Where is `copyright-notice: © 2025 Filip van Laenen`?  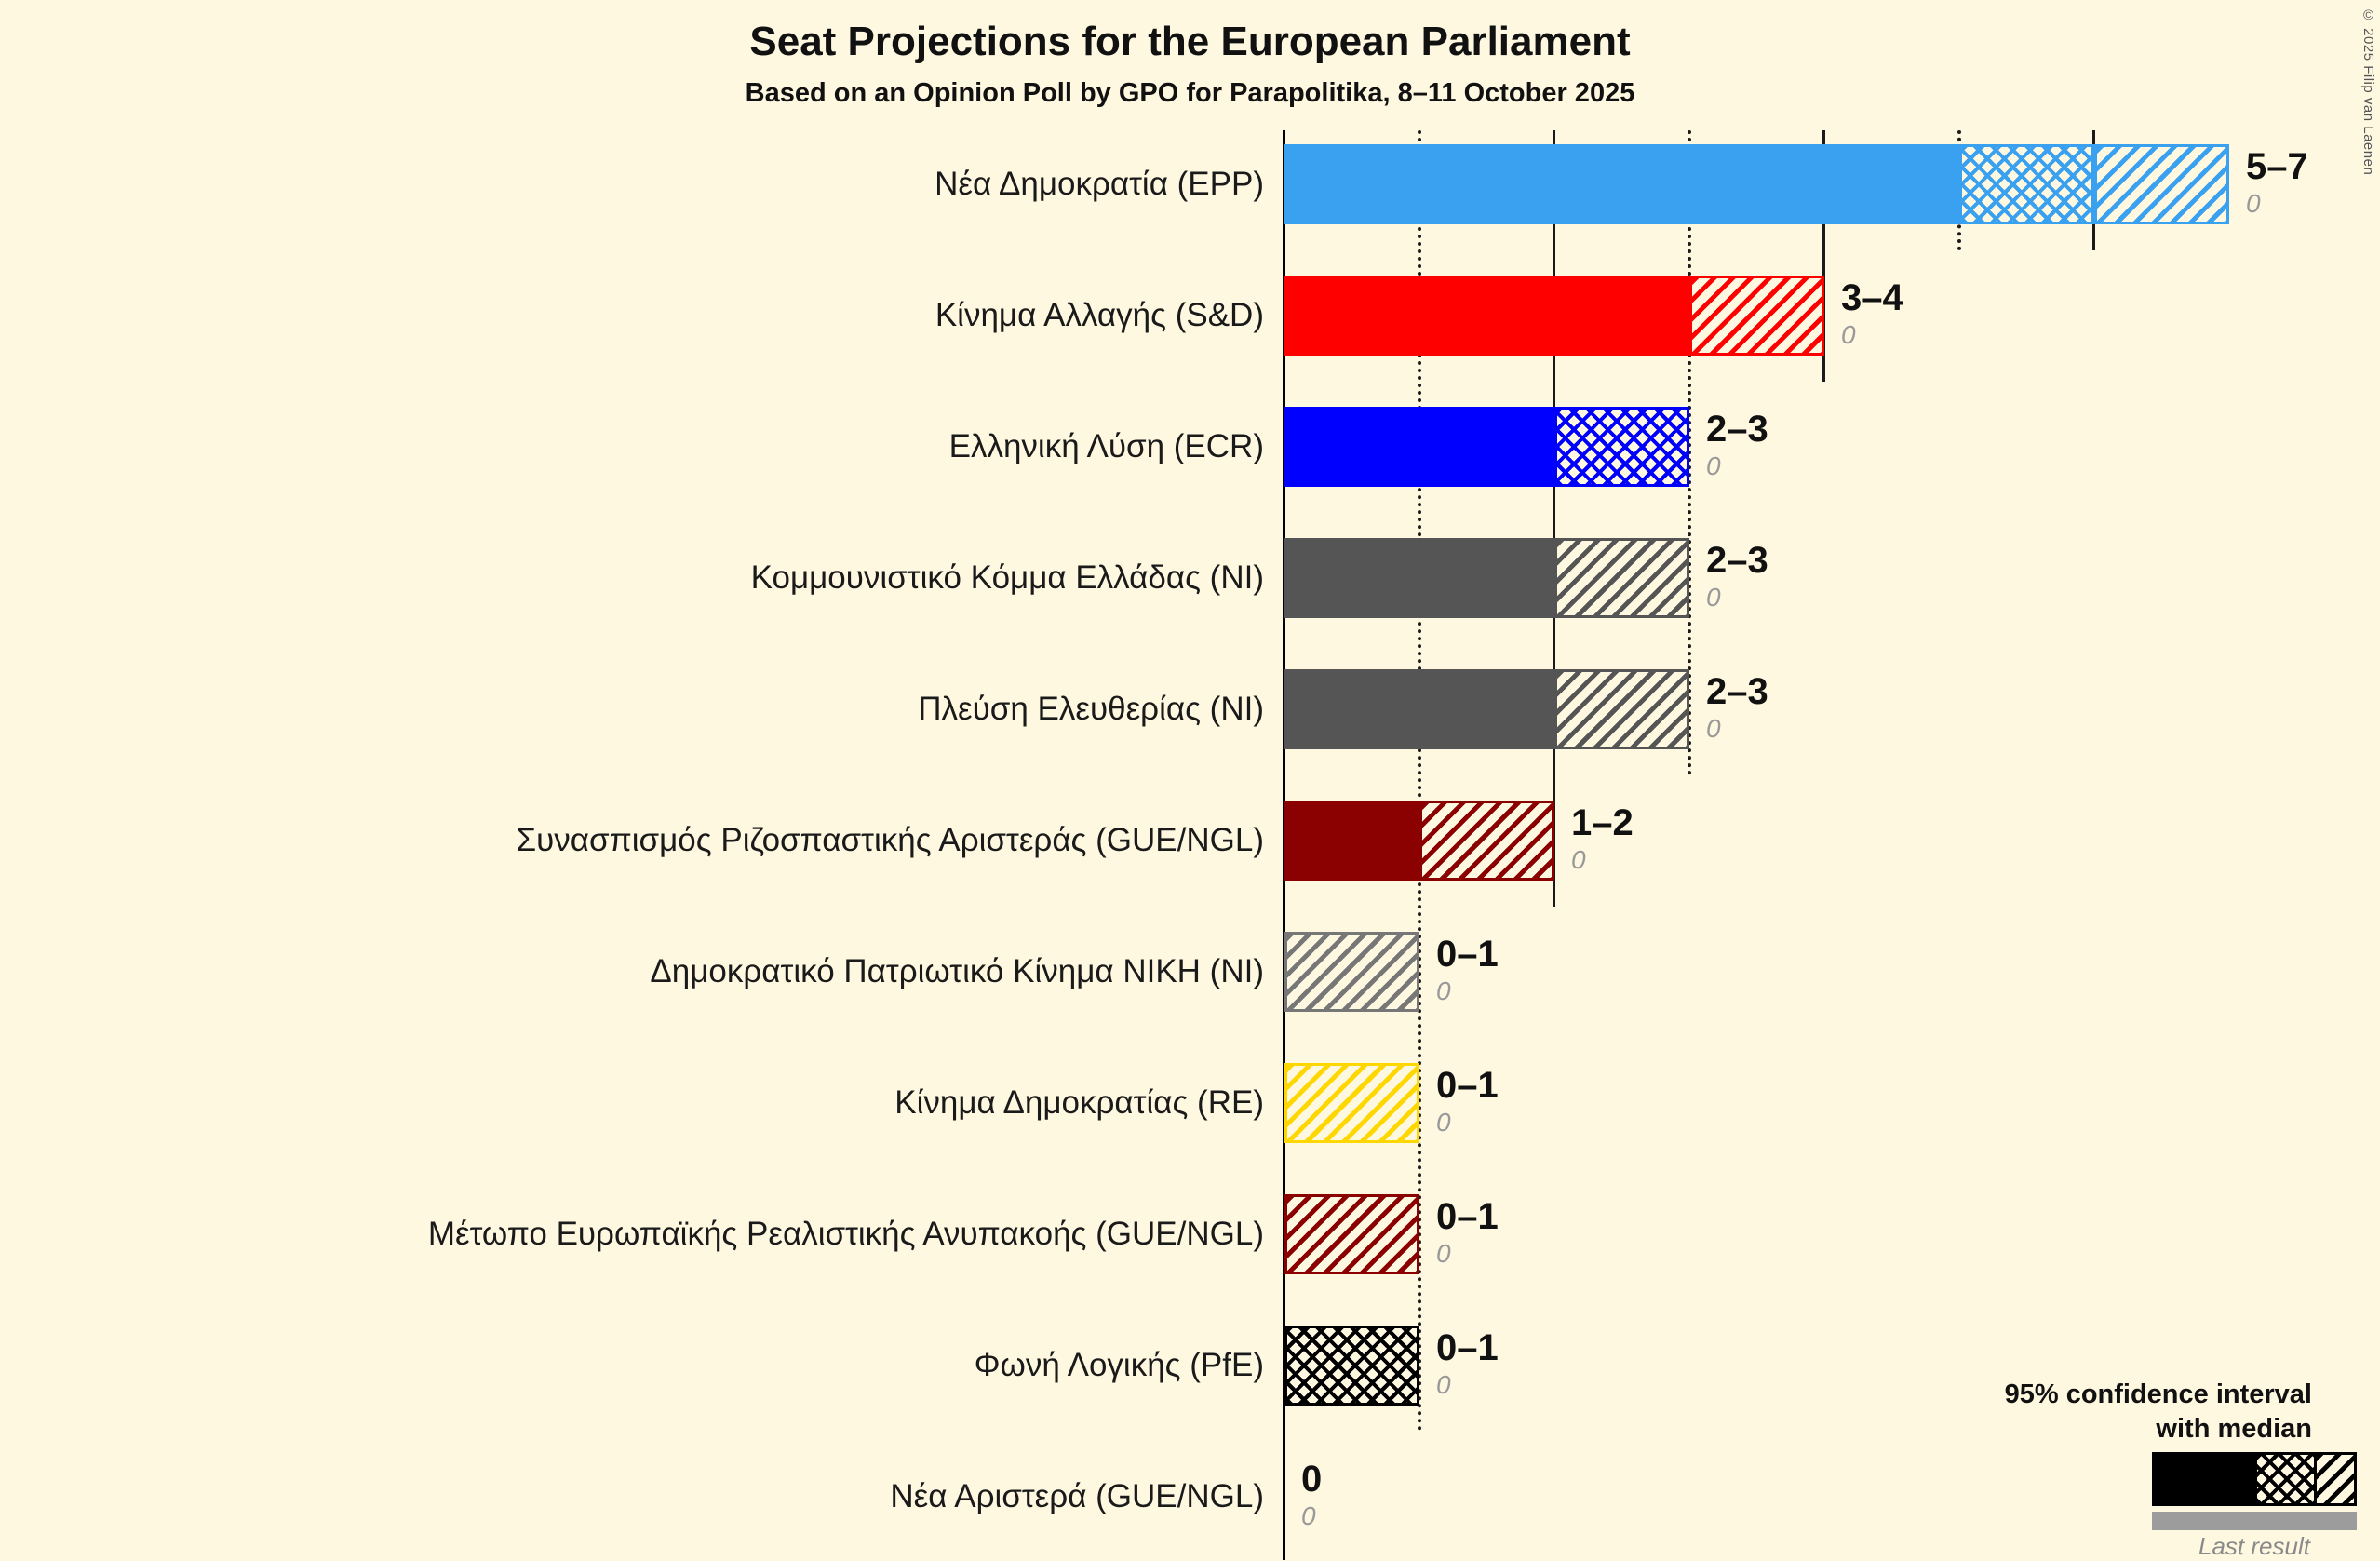 copyright-notice: © 2025 Filip van Laenen is located at coordinates (2368, 91).